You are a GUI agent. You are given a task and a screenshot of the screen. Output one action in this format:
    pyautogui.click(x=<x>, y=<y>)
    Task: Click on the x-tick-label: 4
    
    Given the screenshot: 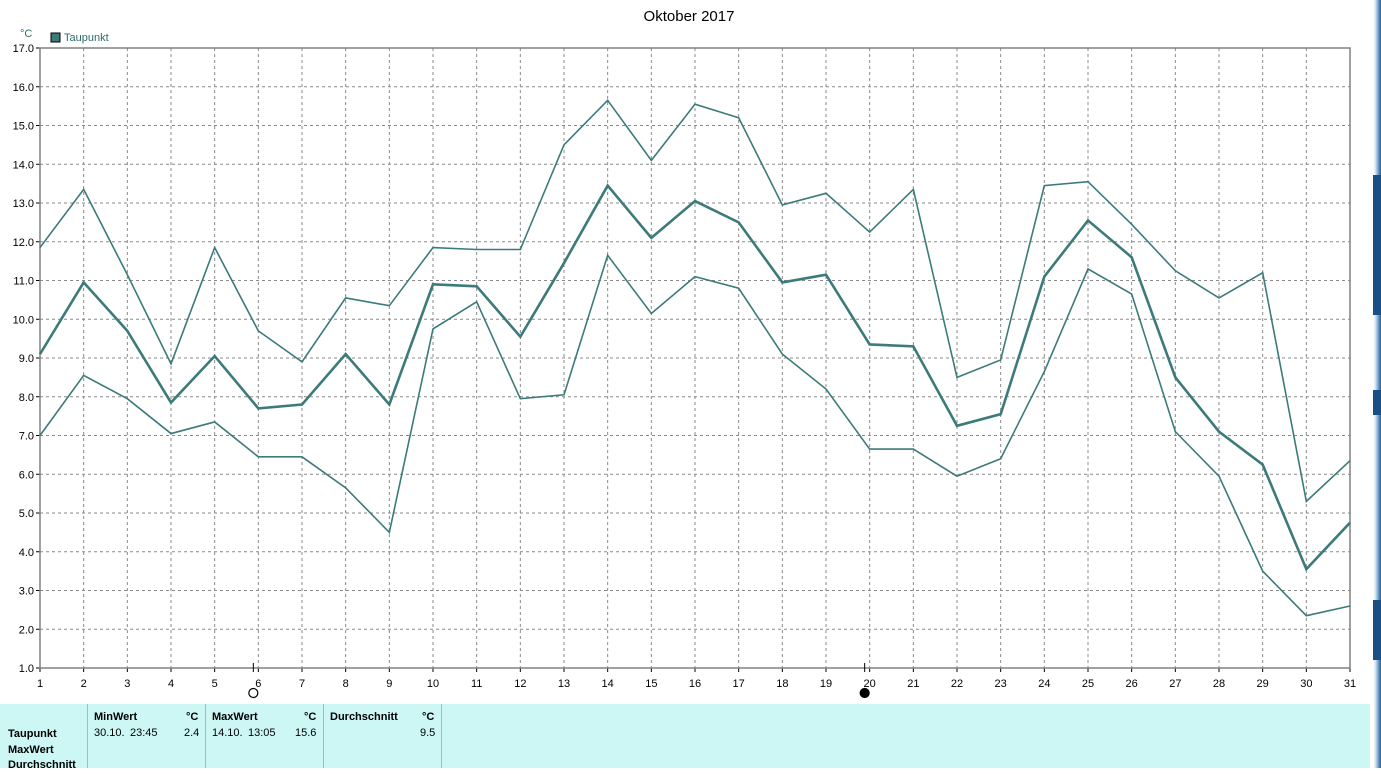 What is the action you would take?
    pyautogui.click(x=171, y=684)
    